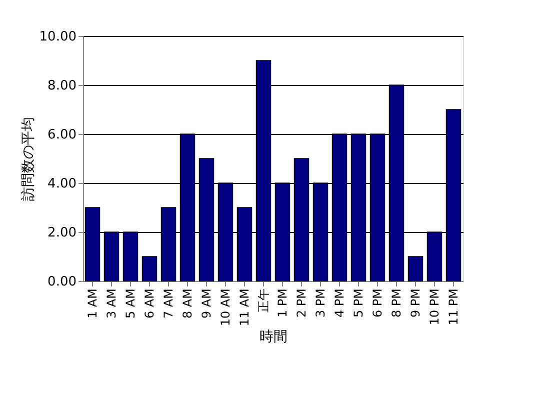 The height and width of the screenshot is (398, 548). What do you see at coordinates (62, 184) in the screenshot?
I see `y-tick-label: 4.00` at bounding box center [62, 184].